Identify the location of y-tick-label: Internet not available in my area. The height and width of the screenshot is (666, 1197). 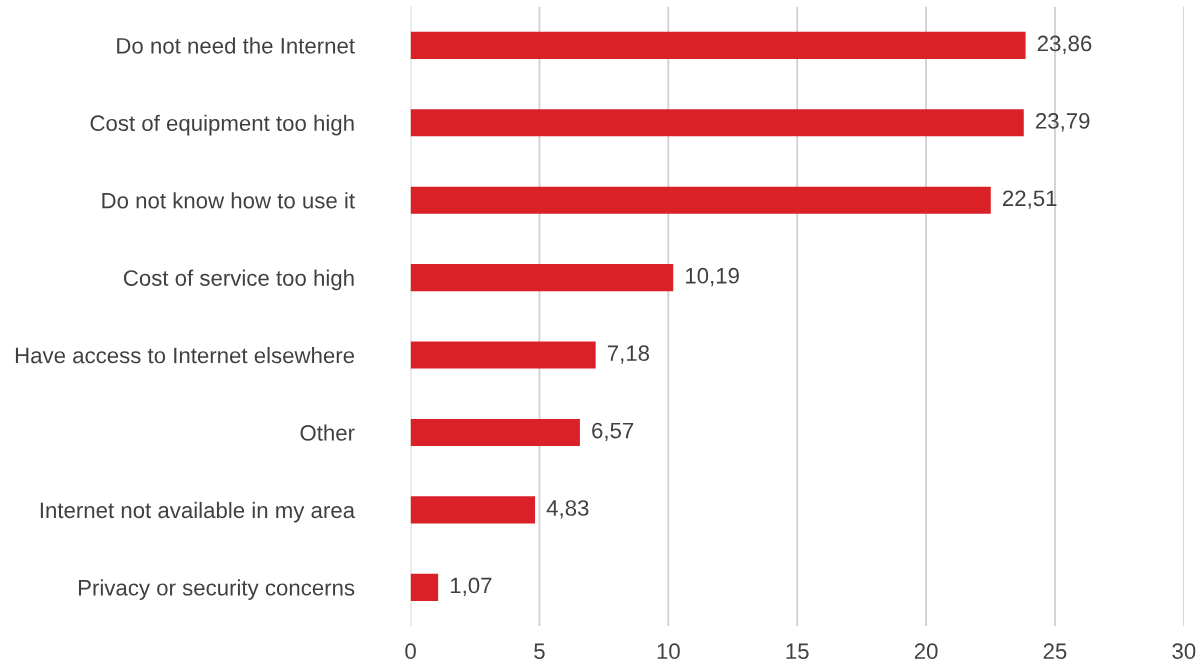
(198, 512).